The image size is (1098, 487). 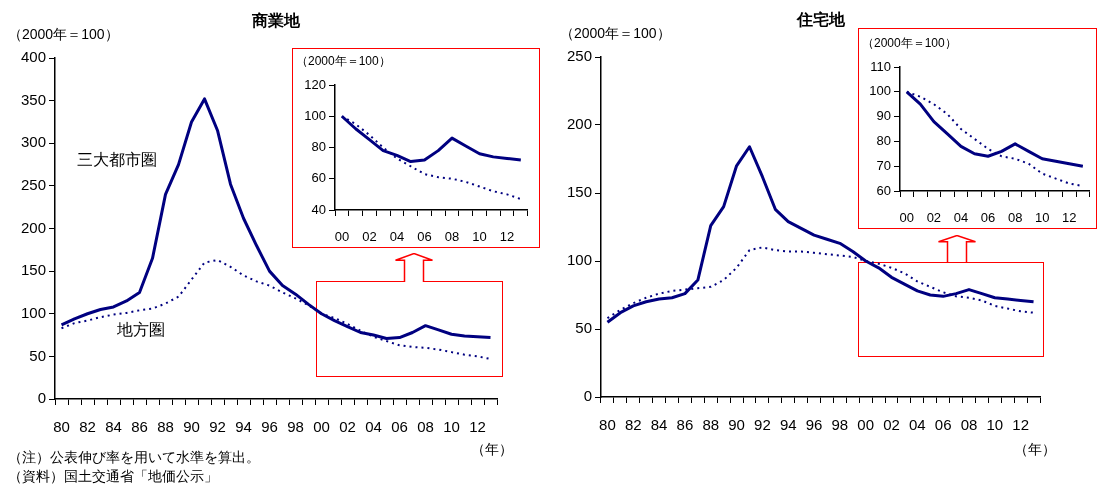 What do you see at coordinates (315, 84) in the screenshot?
I see `y-tick-label: 120` at bounding box center [315, 84].